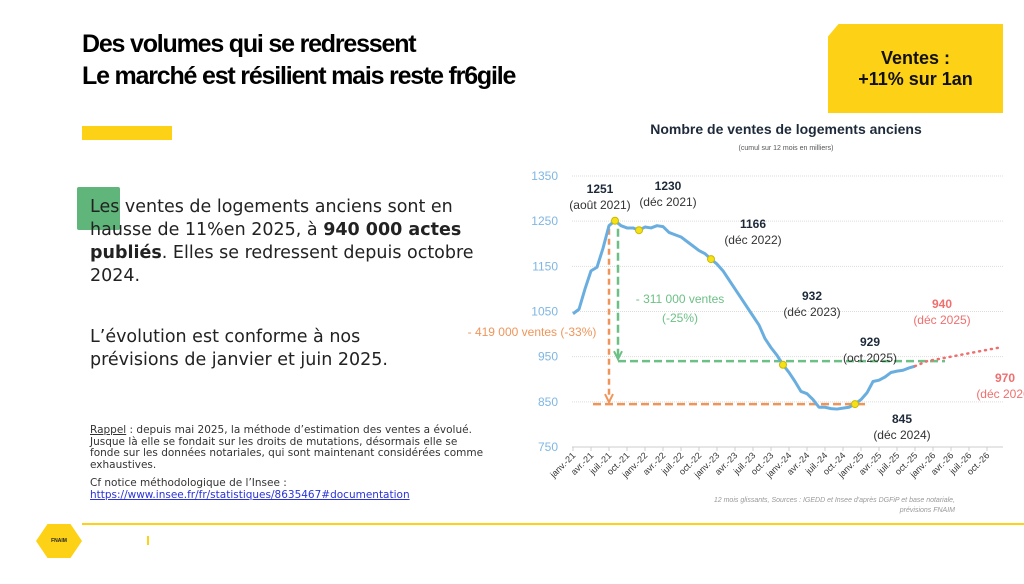  What do you see at coordinates (599, 205) in the screenshot?
I see `annotation-date: (août 2021)` at bounding box center [599, 205].